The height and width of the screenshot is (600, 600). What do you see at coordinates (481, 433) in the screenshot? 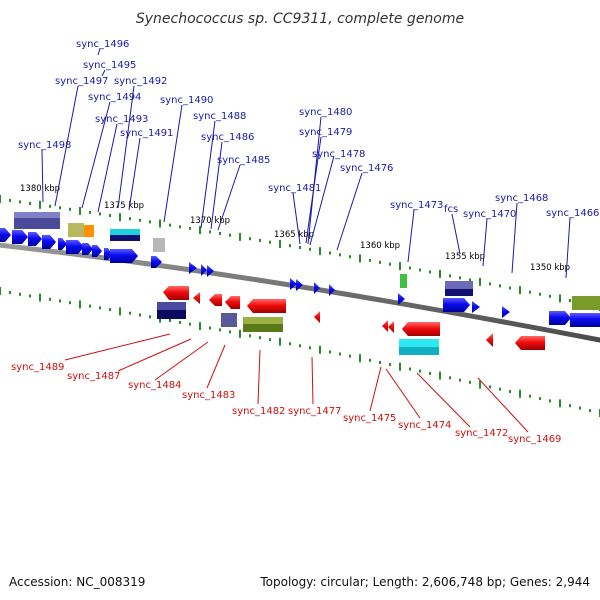
I see `gene-label-sync-1472: sync_1472` at bounding box center [481, 433].